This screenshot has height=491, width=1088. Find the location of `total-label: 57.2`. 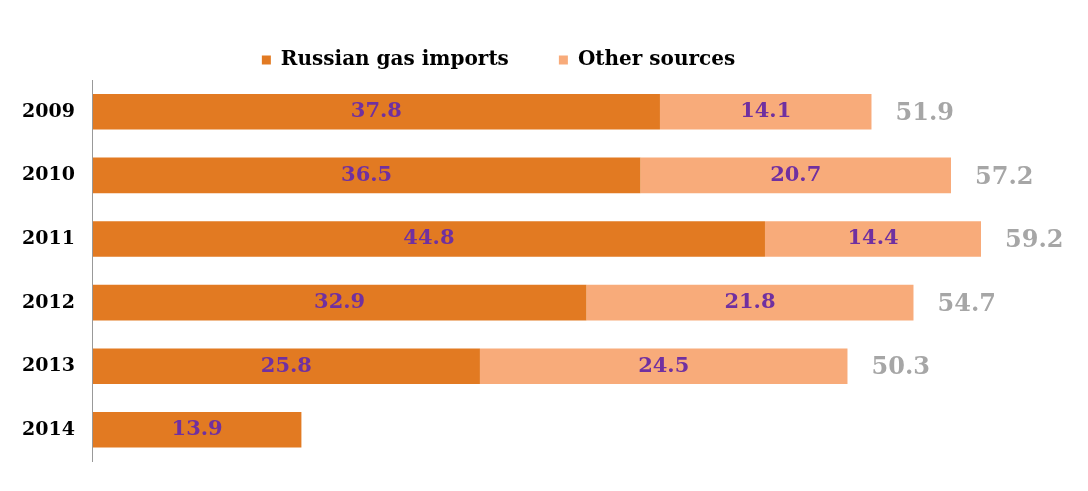

total-label: 57.2 is located at coordinates (1004, 175).